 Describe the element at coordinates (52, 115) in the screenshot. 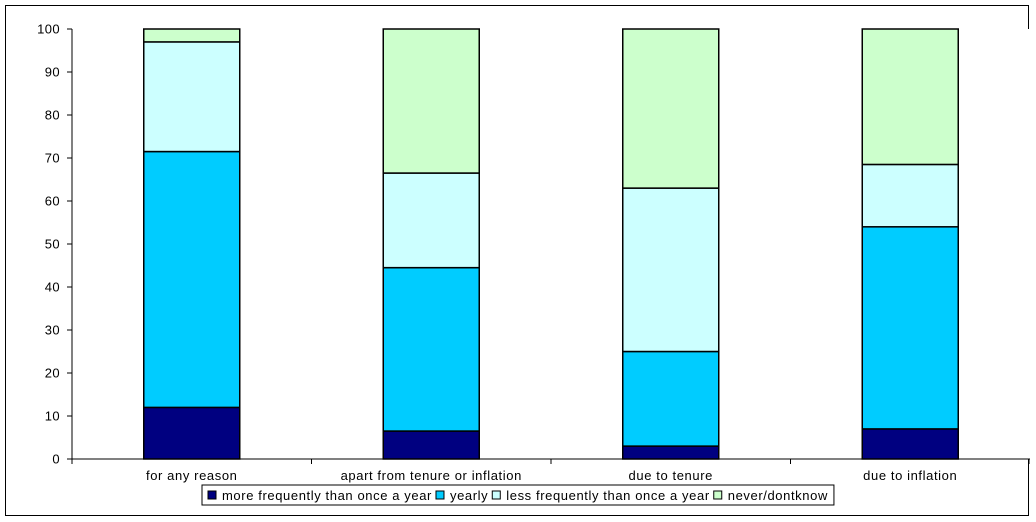

I see `y-tick-label: 80` at that location.